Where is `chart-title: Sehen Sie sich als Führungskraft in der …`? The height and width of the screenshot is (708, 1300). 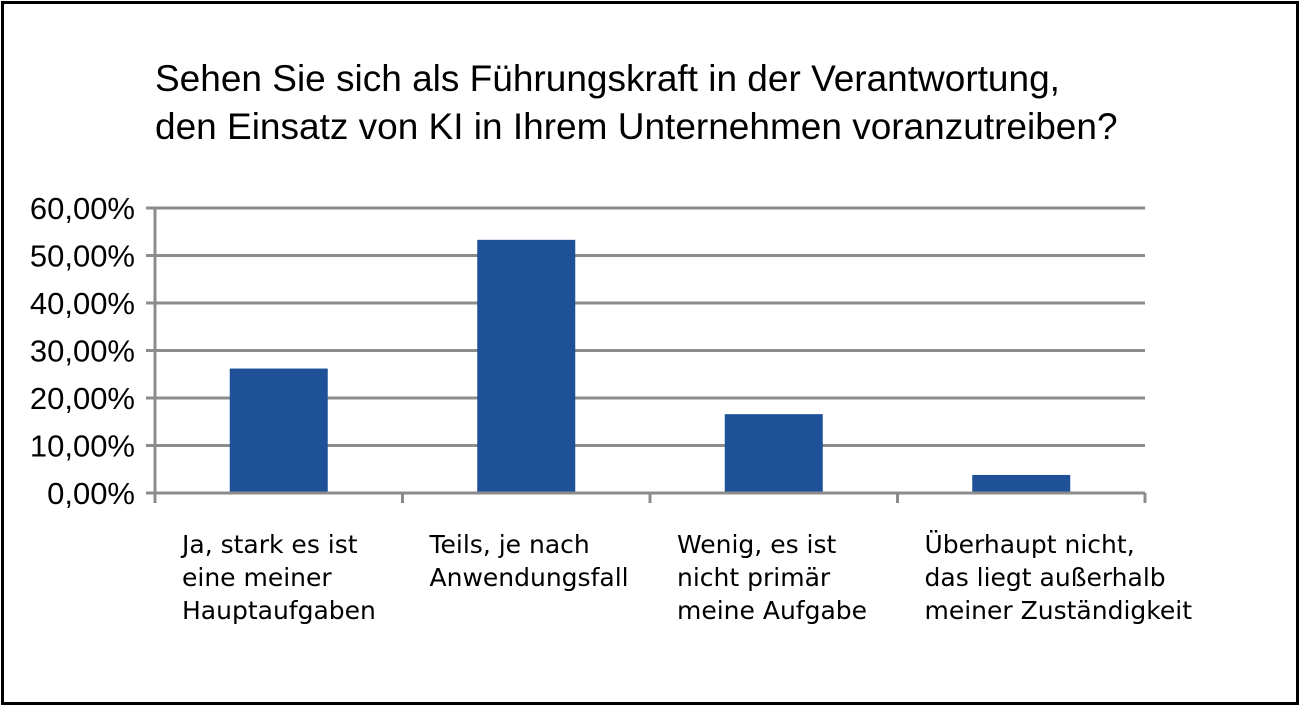
chart-title: Sehen Sie sich als Führungskraft in der … is located at coordinates (636, 102).